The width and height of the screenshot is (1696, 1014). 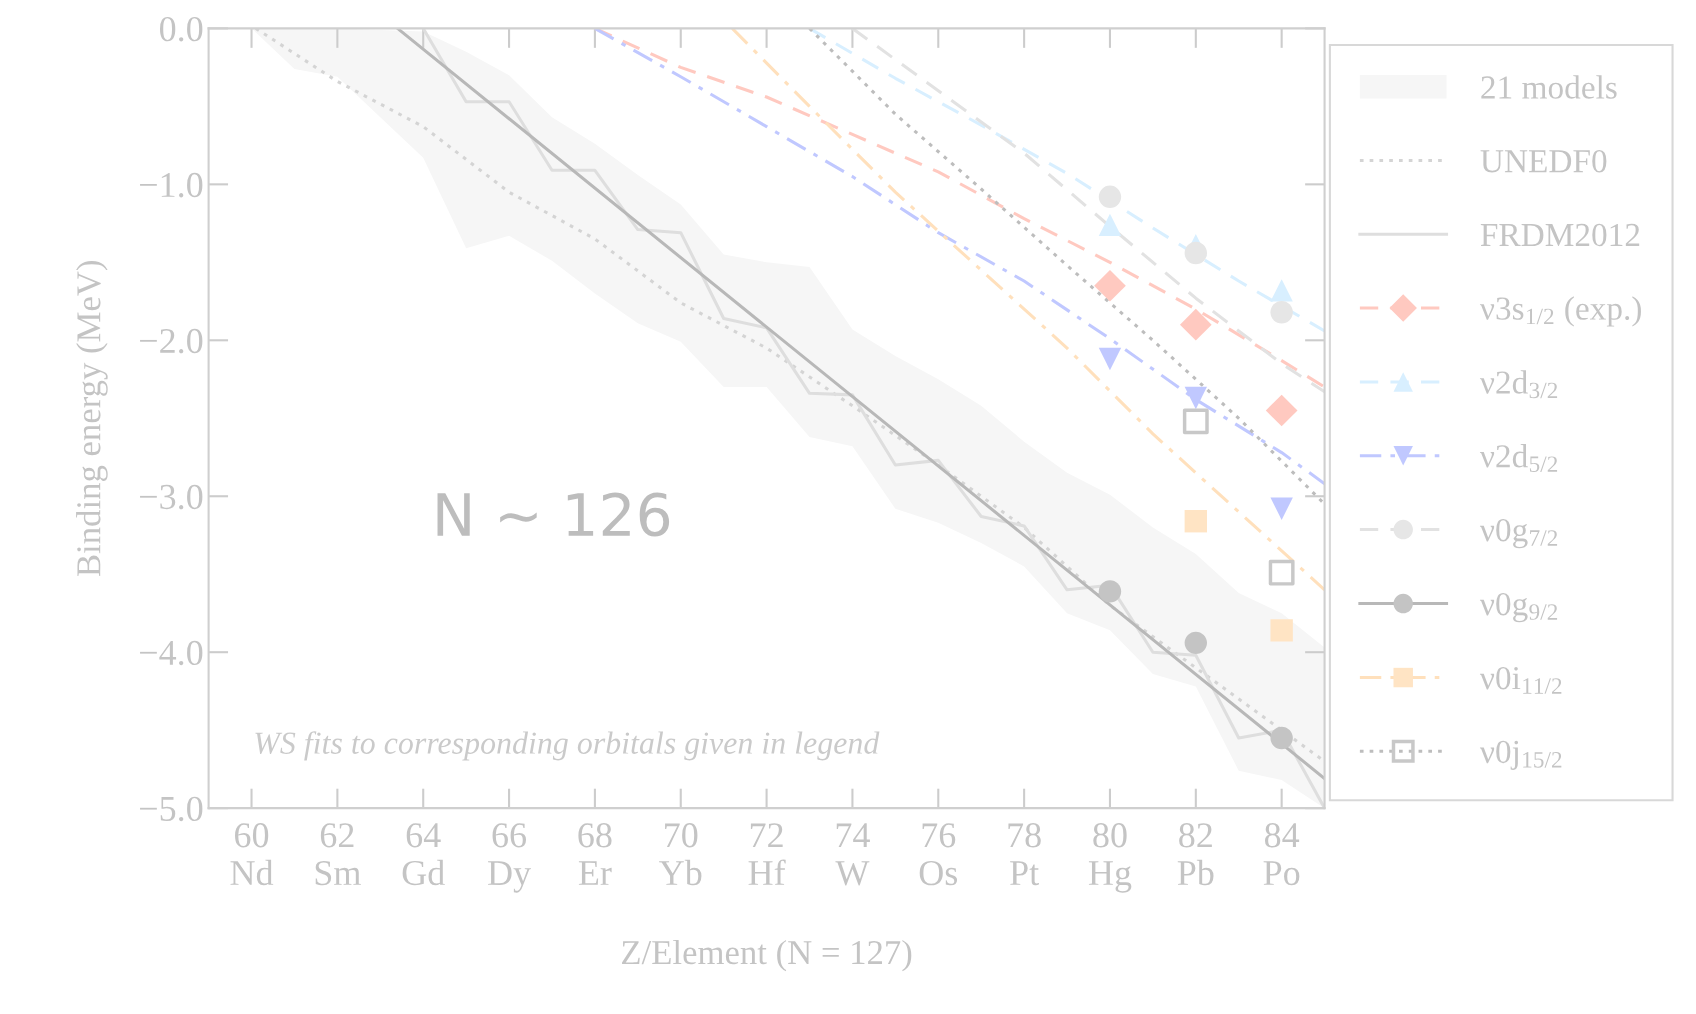 What do you see at coordinates (553, 514) in the screenshot?
I see `annotation: N ~ 126` at bounding box center [553, 514].